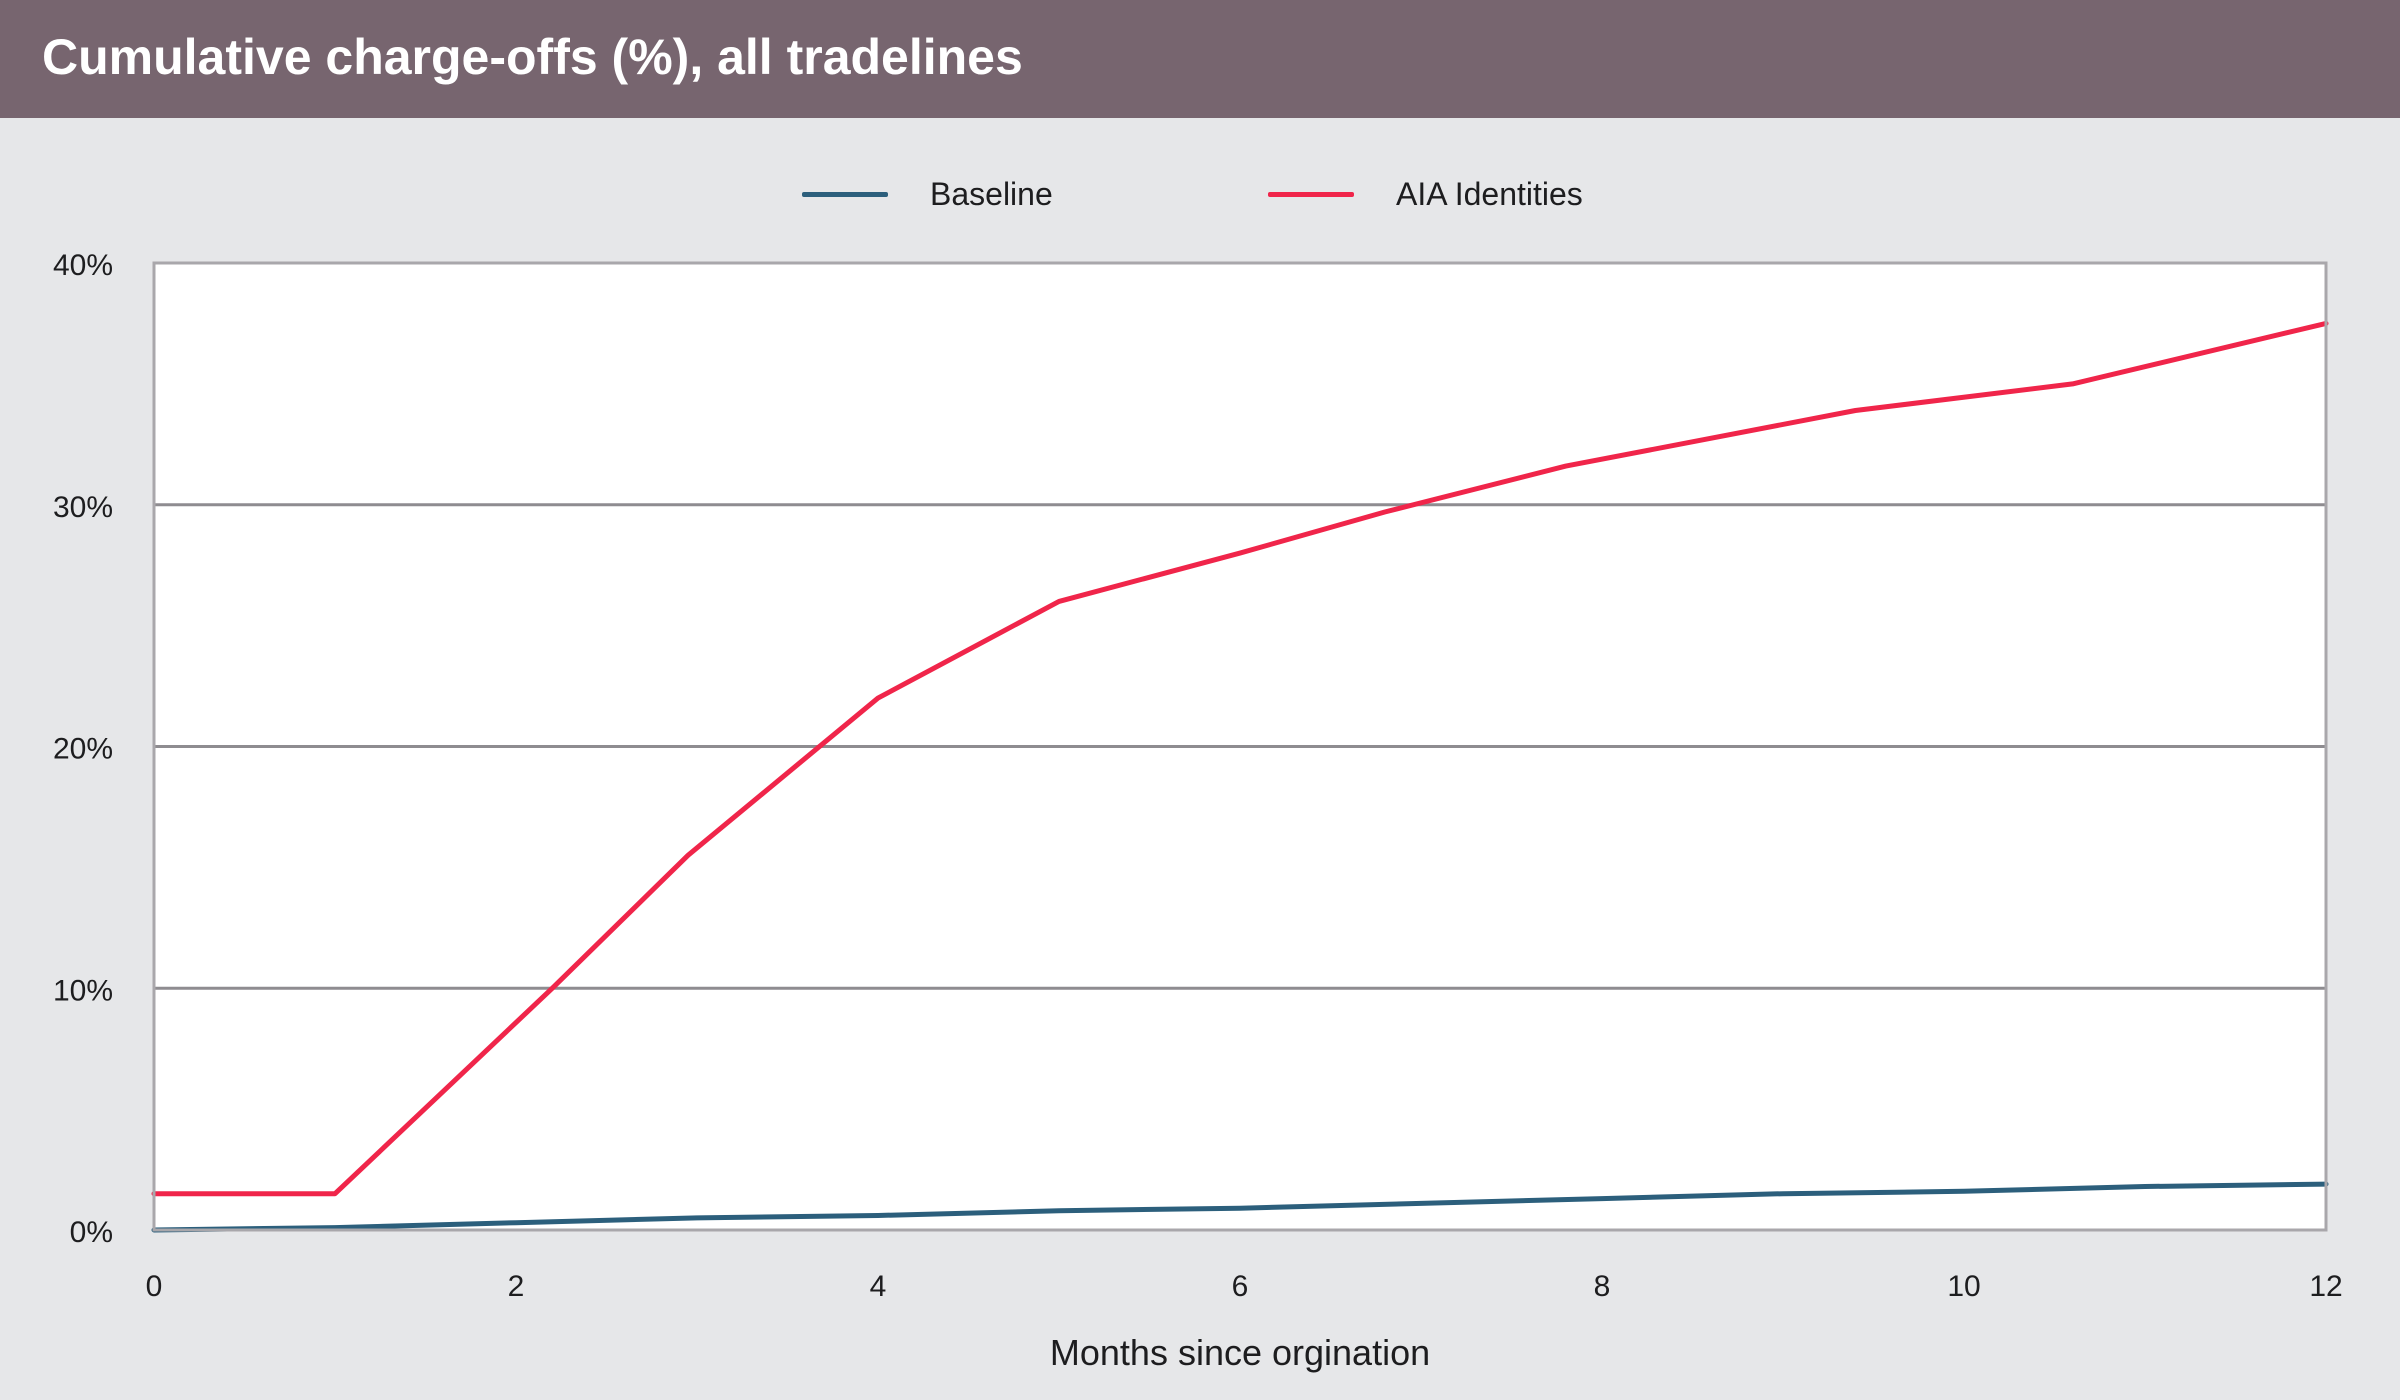  Describe the element at coordinates (1240, 1352) in the screenshot. I see `x-axis-title: Months since orgination` at that location.